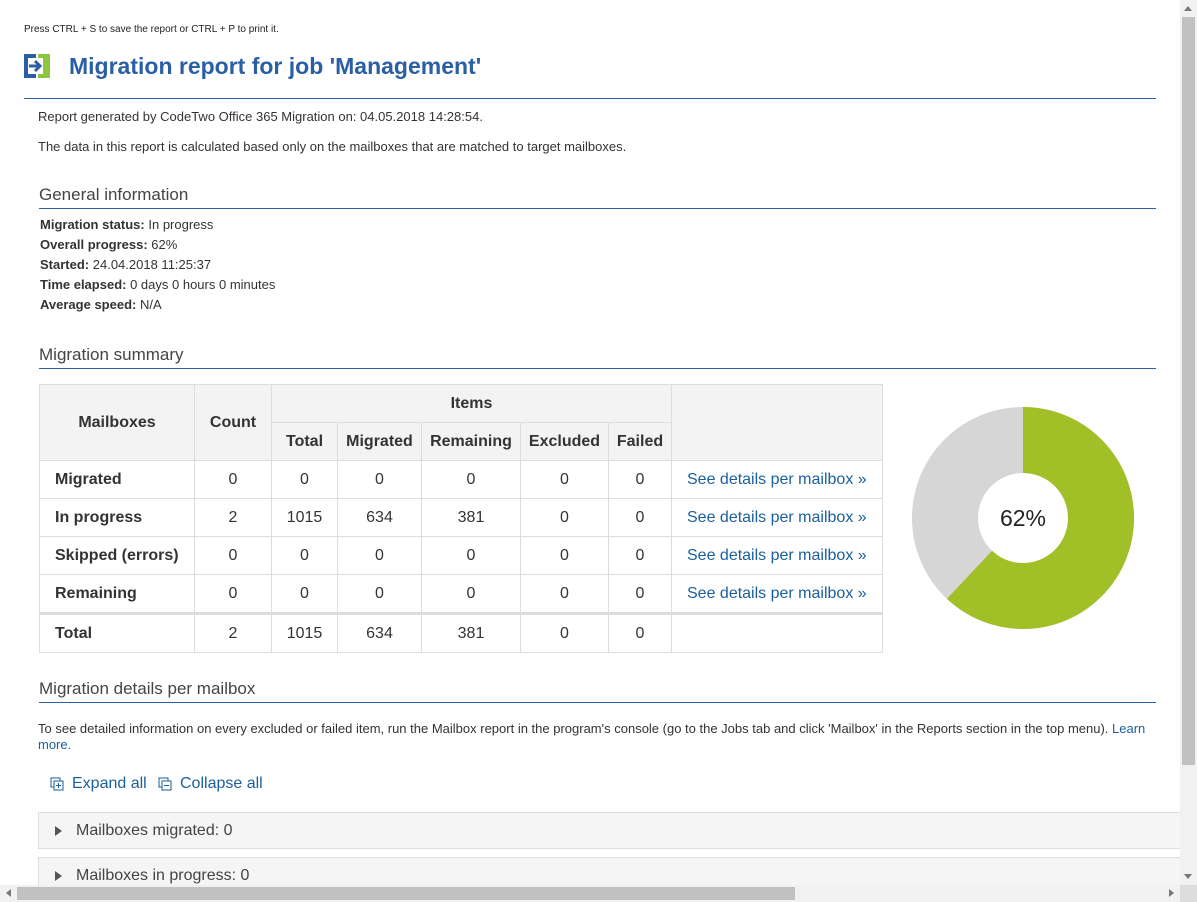 The height and width of the screenshot is (902, 1197). I want to click on group-label: Mailboxes migrated: 0, so click(154, 830).